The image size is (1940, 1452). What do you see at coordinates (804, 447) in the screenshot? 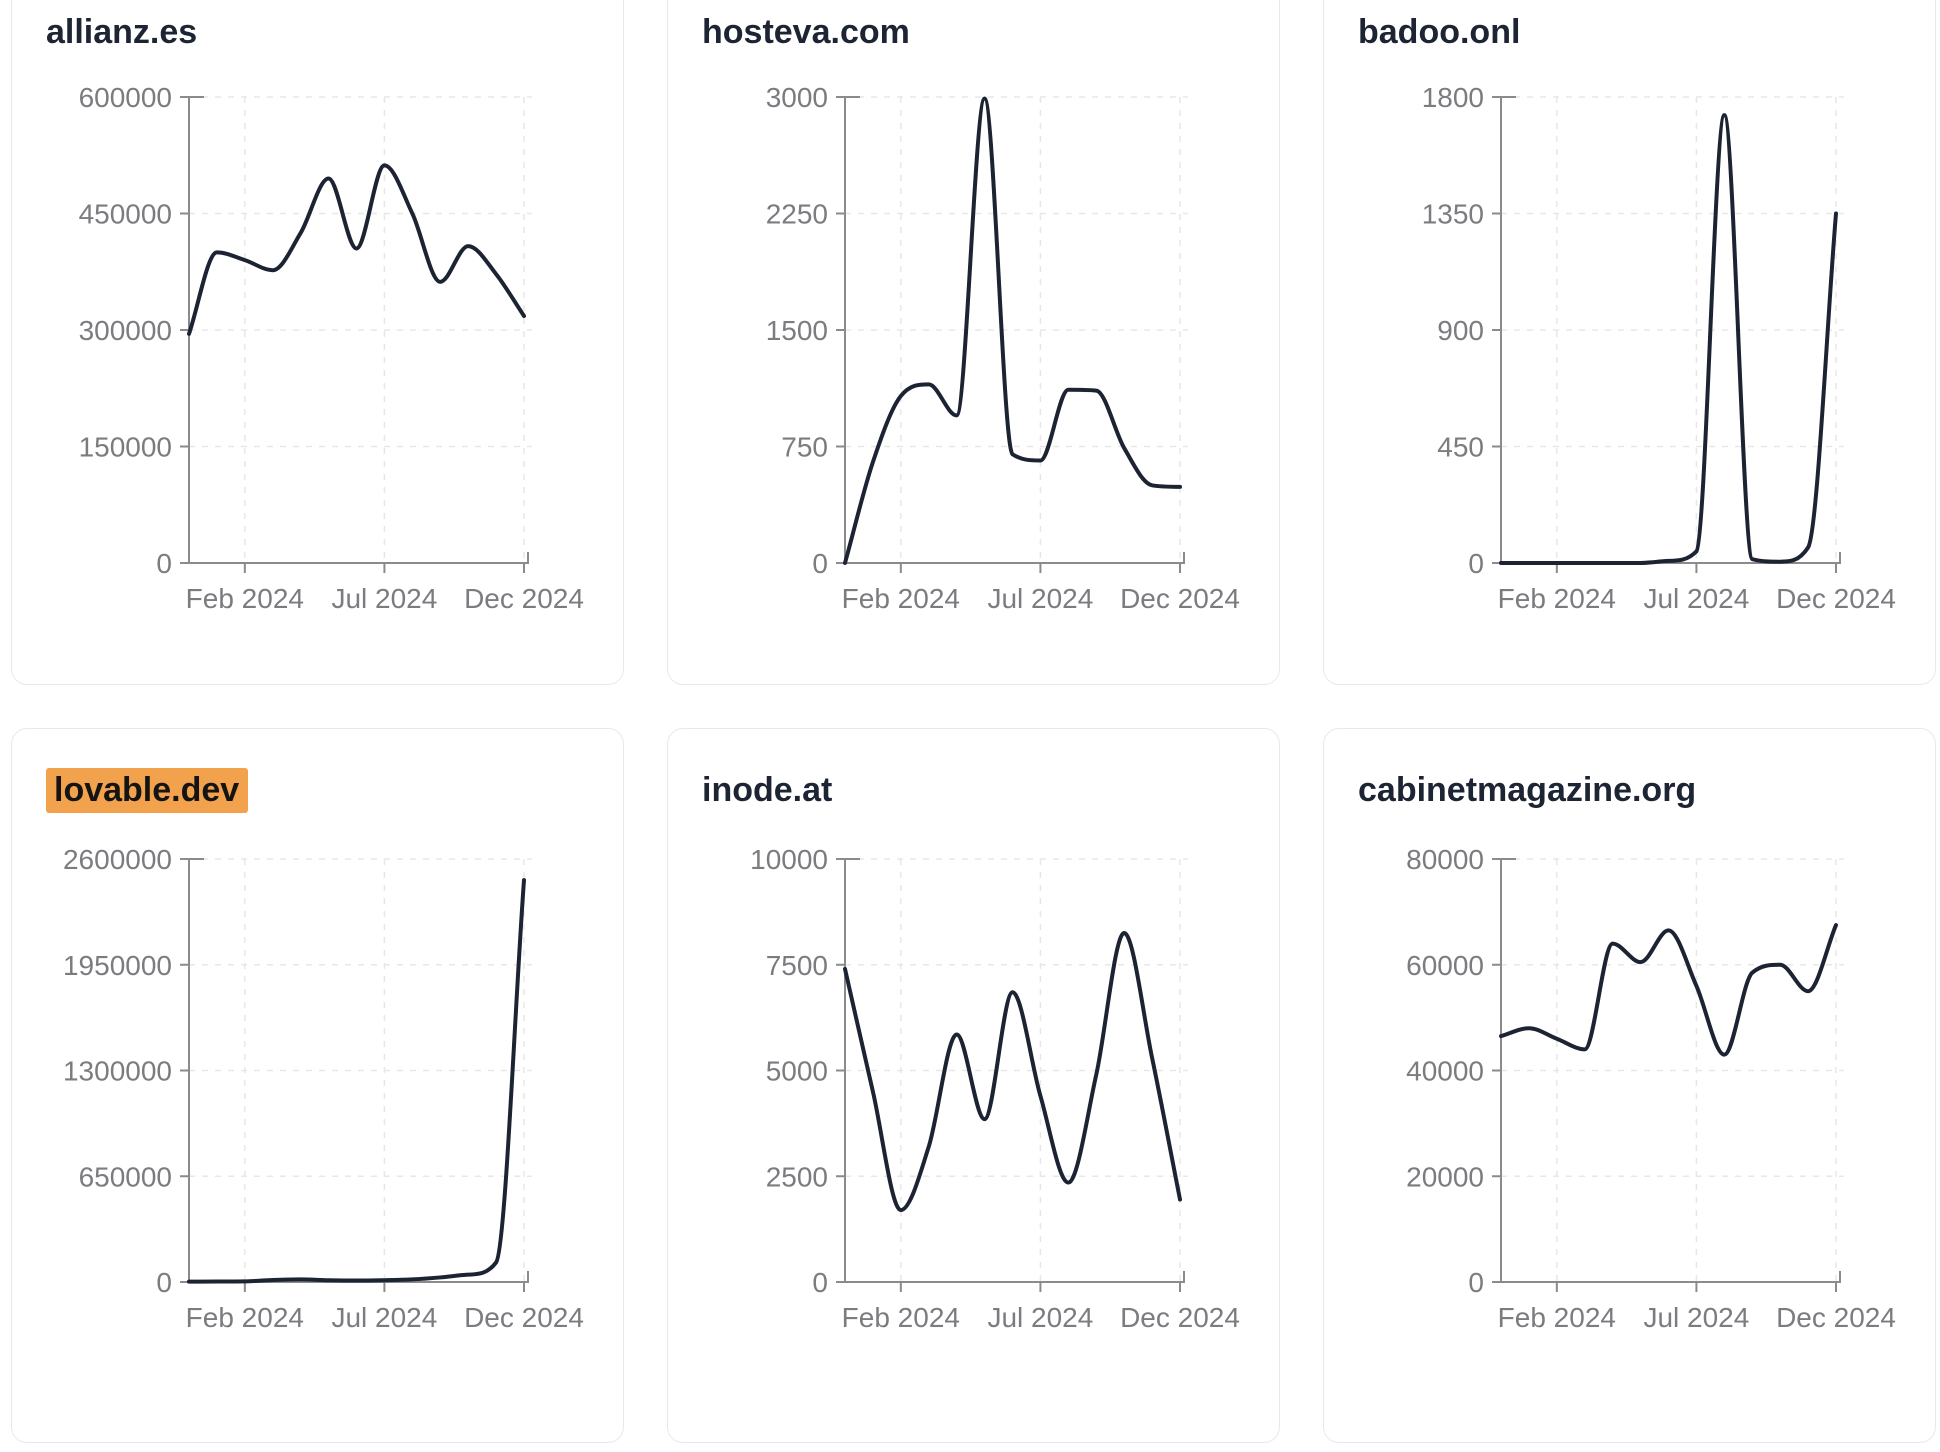
I see `y-tick-label: 750` at bounding box center [804, 447].